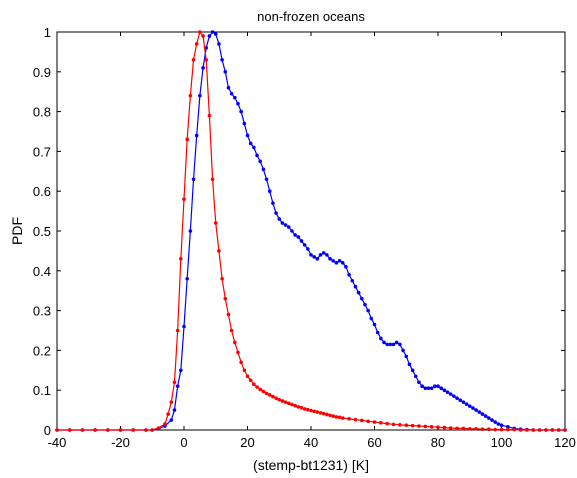  I want to click on x-tick-label: 120, so click(565, 442).